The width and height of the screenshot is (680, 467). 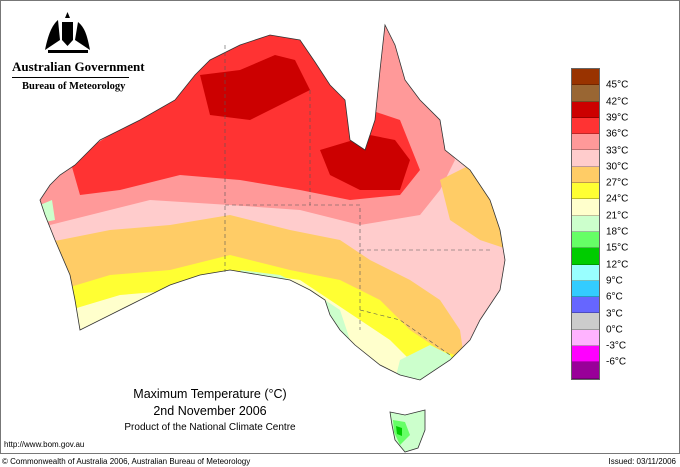 What do you see at coordinates (614, 297) in the screenshot?
I see `legend-label: 6°C` at bounding box center [614, 297].